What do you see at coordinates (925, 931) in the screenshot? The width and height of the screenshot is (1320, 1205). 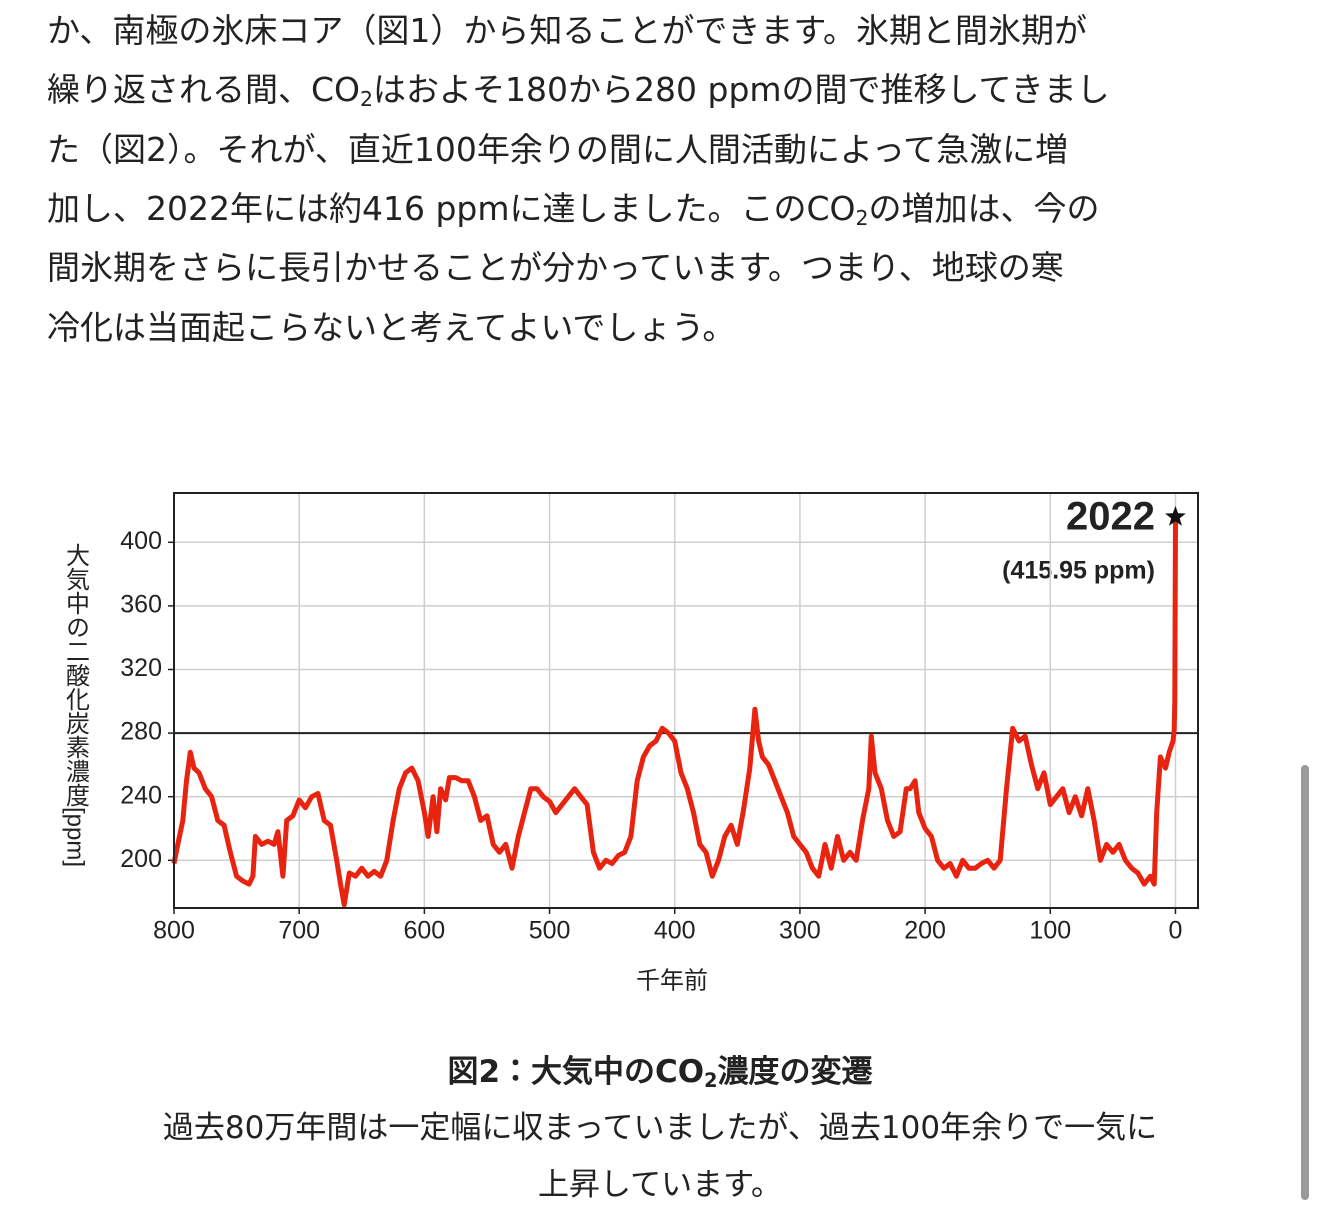 I see `x-tick-label: 200` at bounding box center [925, 931].